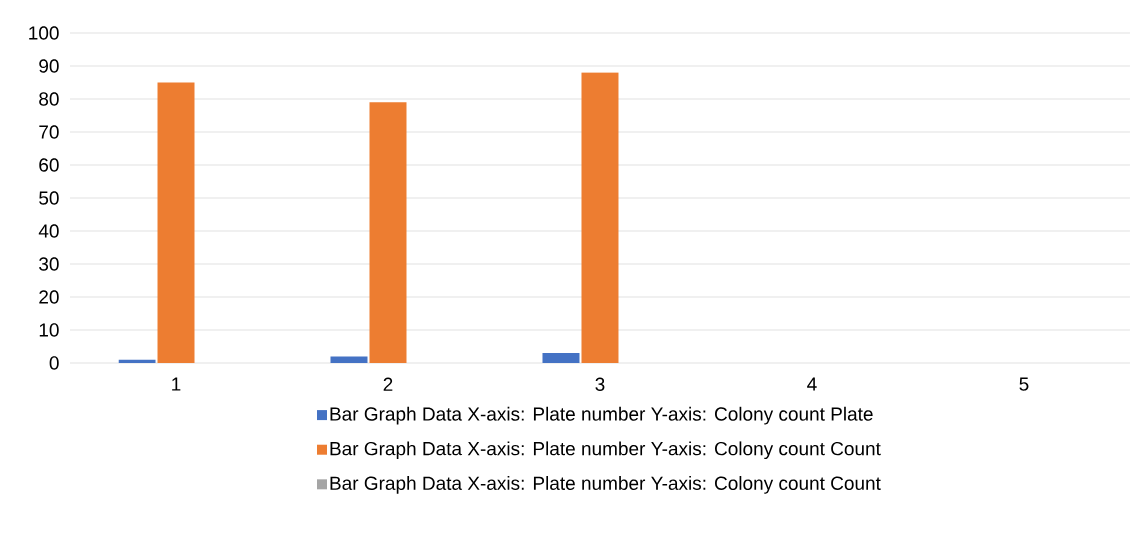 This screenshot has height=556, width=1137. I want to click on y-tick-label: 60, so click(49, 165).